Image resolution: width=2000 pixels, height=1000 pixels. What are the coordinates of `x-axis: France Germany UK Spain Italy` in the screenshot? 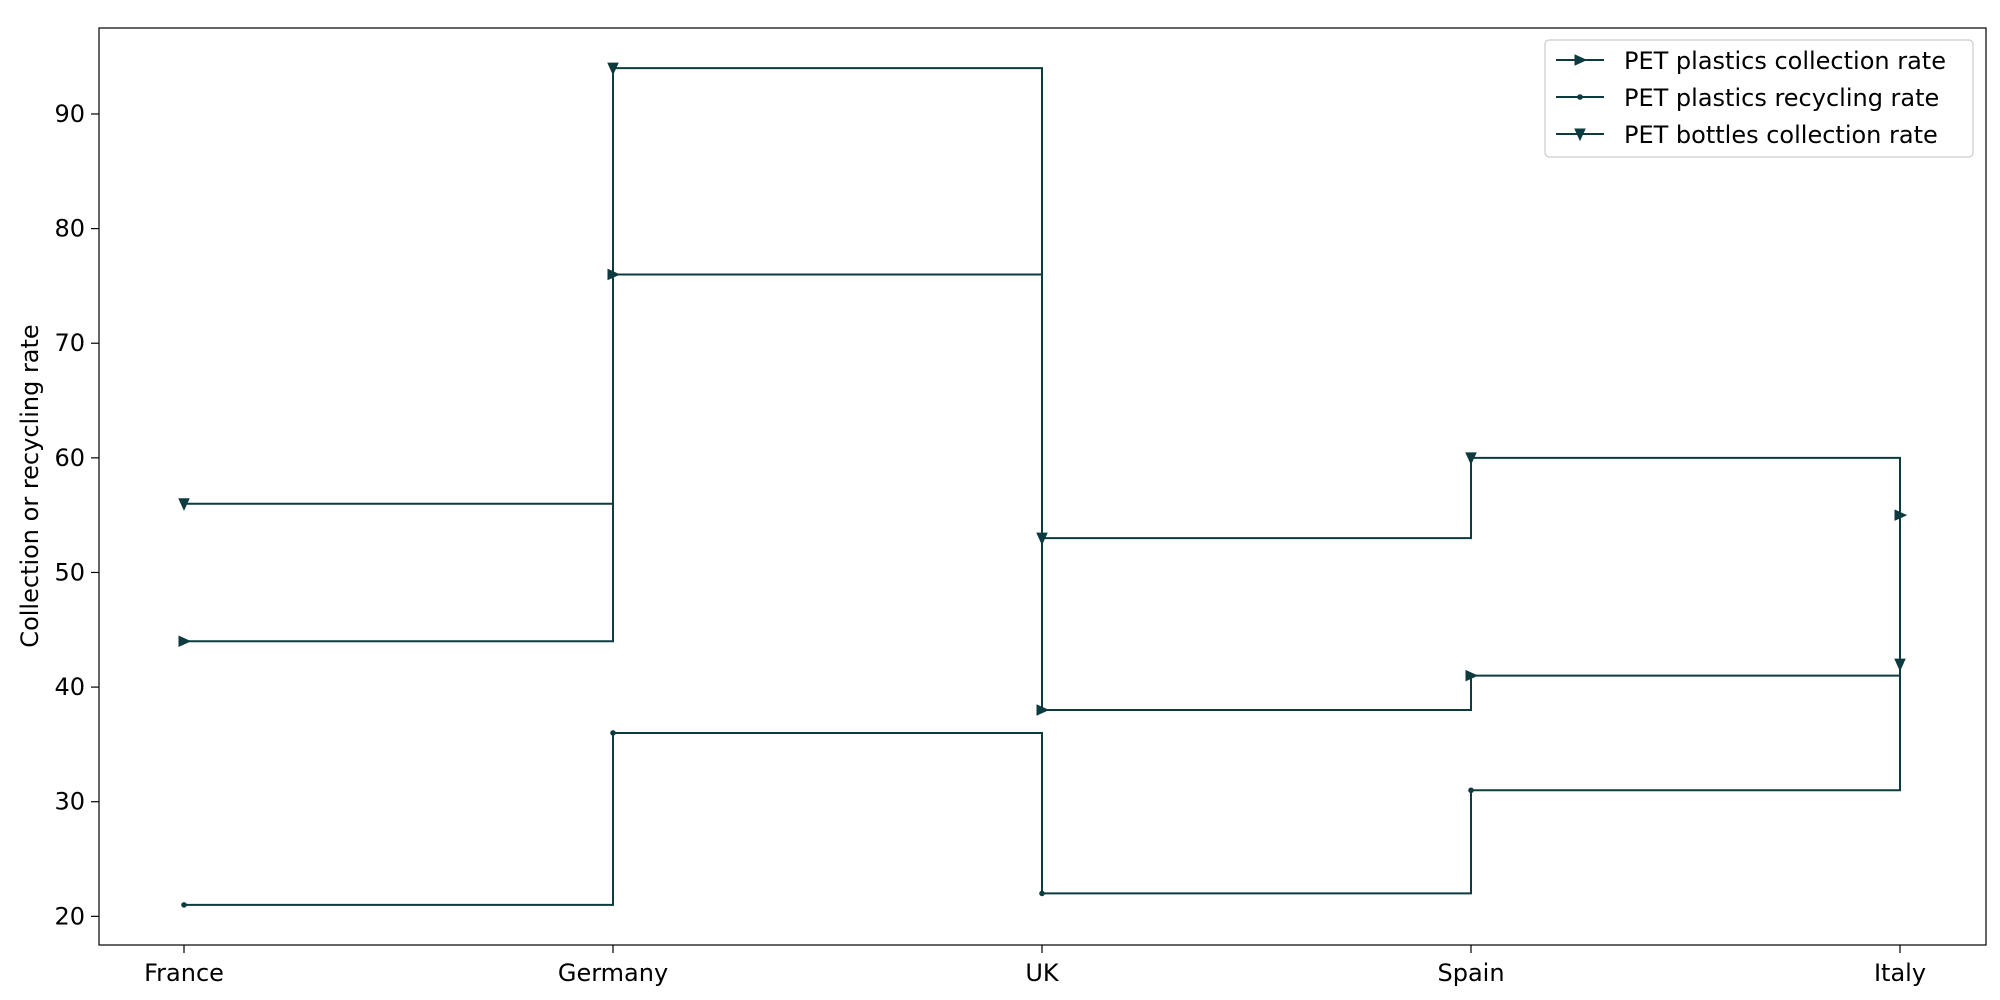 It's located at (1035, 966).